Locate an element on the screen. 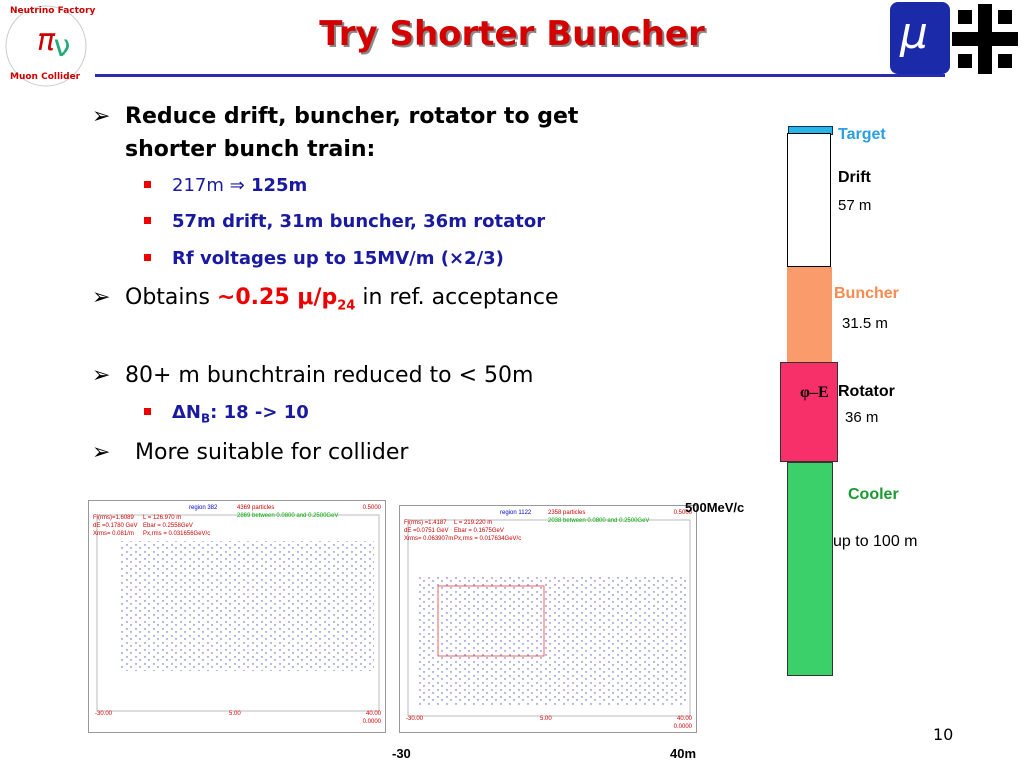 The width and height of the screenshot is (1024, 768). plot-label: Xrms= 0.063907m is located at coordinates (428, 539).